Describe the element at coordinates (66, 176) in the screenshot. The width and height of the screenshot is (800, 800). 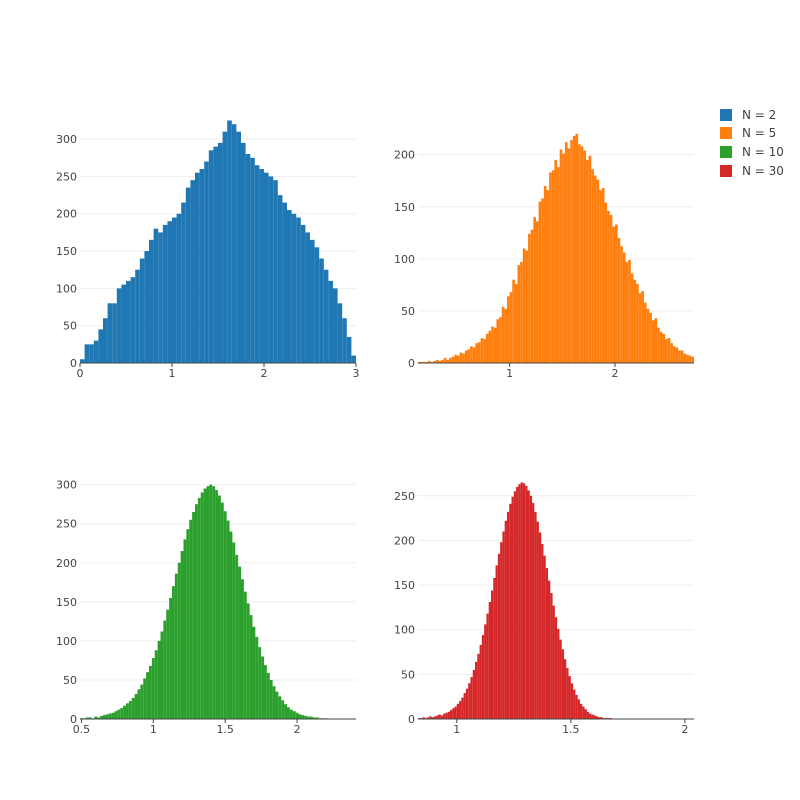
I see `y-tick-label: 250` at that location.